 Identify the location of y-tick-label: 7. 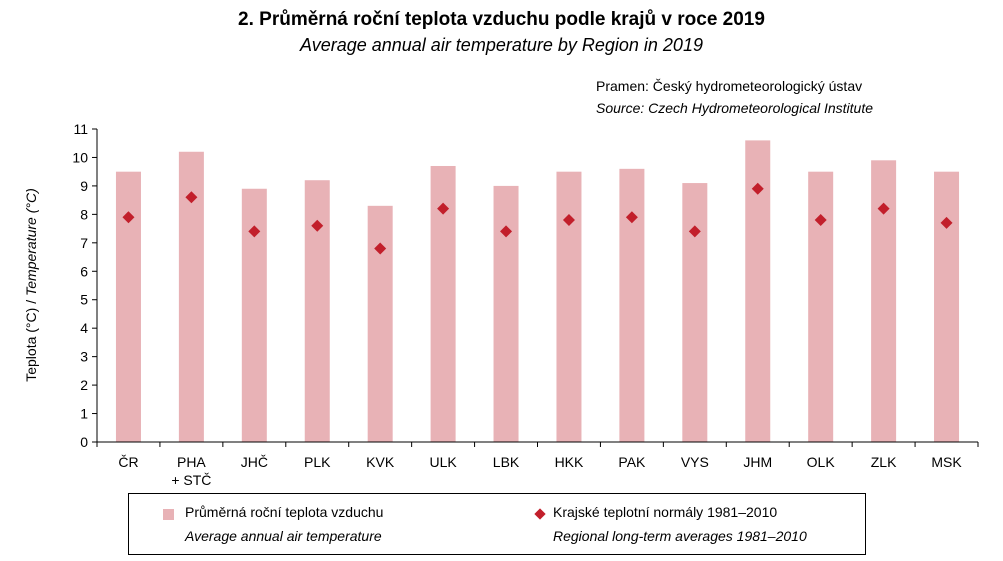
(84, 243).